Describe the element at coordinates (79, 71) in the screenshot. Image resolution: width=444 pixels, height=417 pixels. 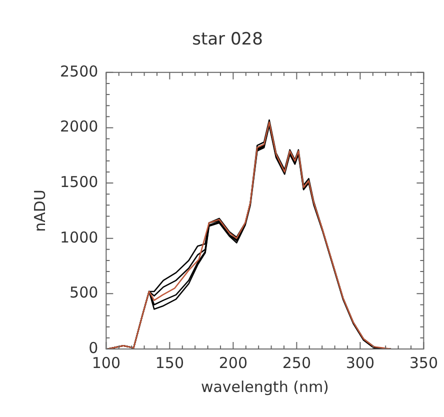
I see `y-tick-label: 2500` at that location.